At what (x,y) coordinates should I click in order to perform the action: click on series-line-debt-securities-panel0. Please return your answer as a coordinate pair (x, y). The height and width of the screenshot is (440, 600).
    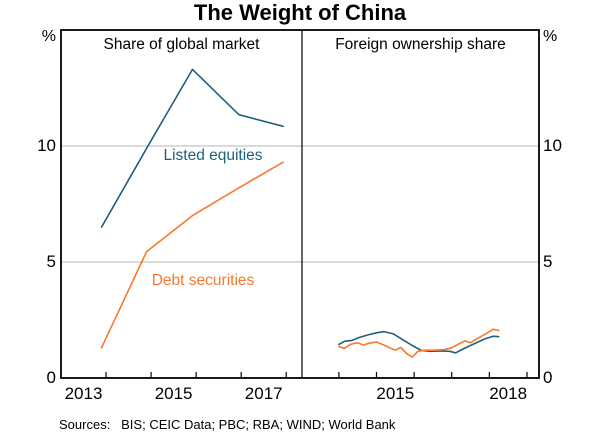
    Looking at the image, I should click on (192, 255).